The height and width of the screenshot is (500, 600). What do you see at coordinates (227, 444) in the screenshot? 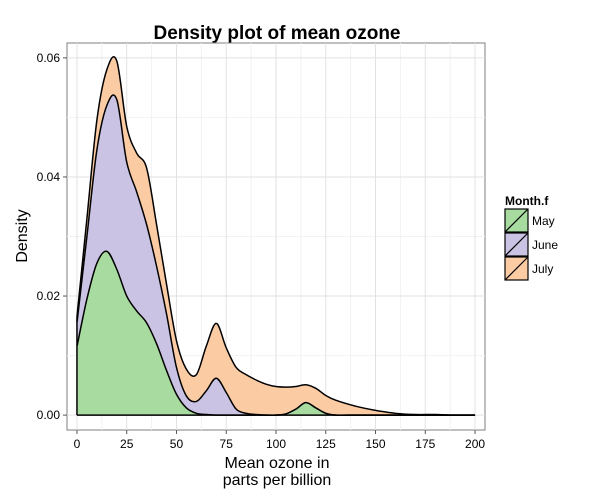
I see `x-tick-label: 75` at bounding box center [227, 444].